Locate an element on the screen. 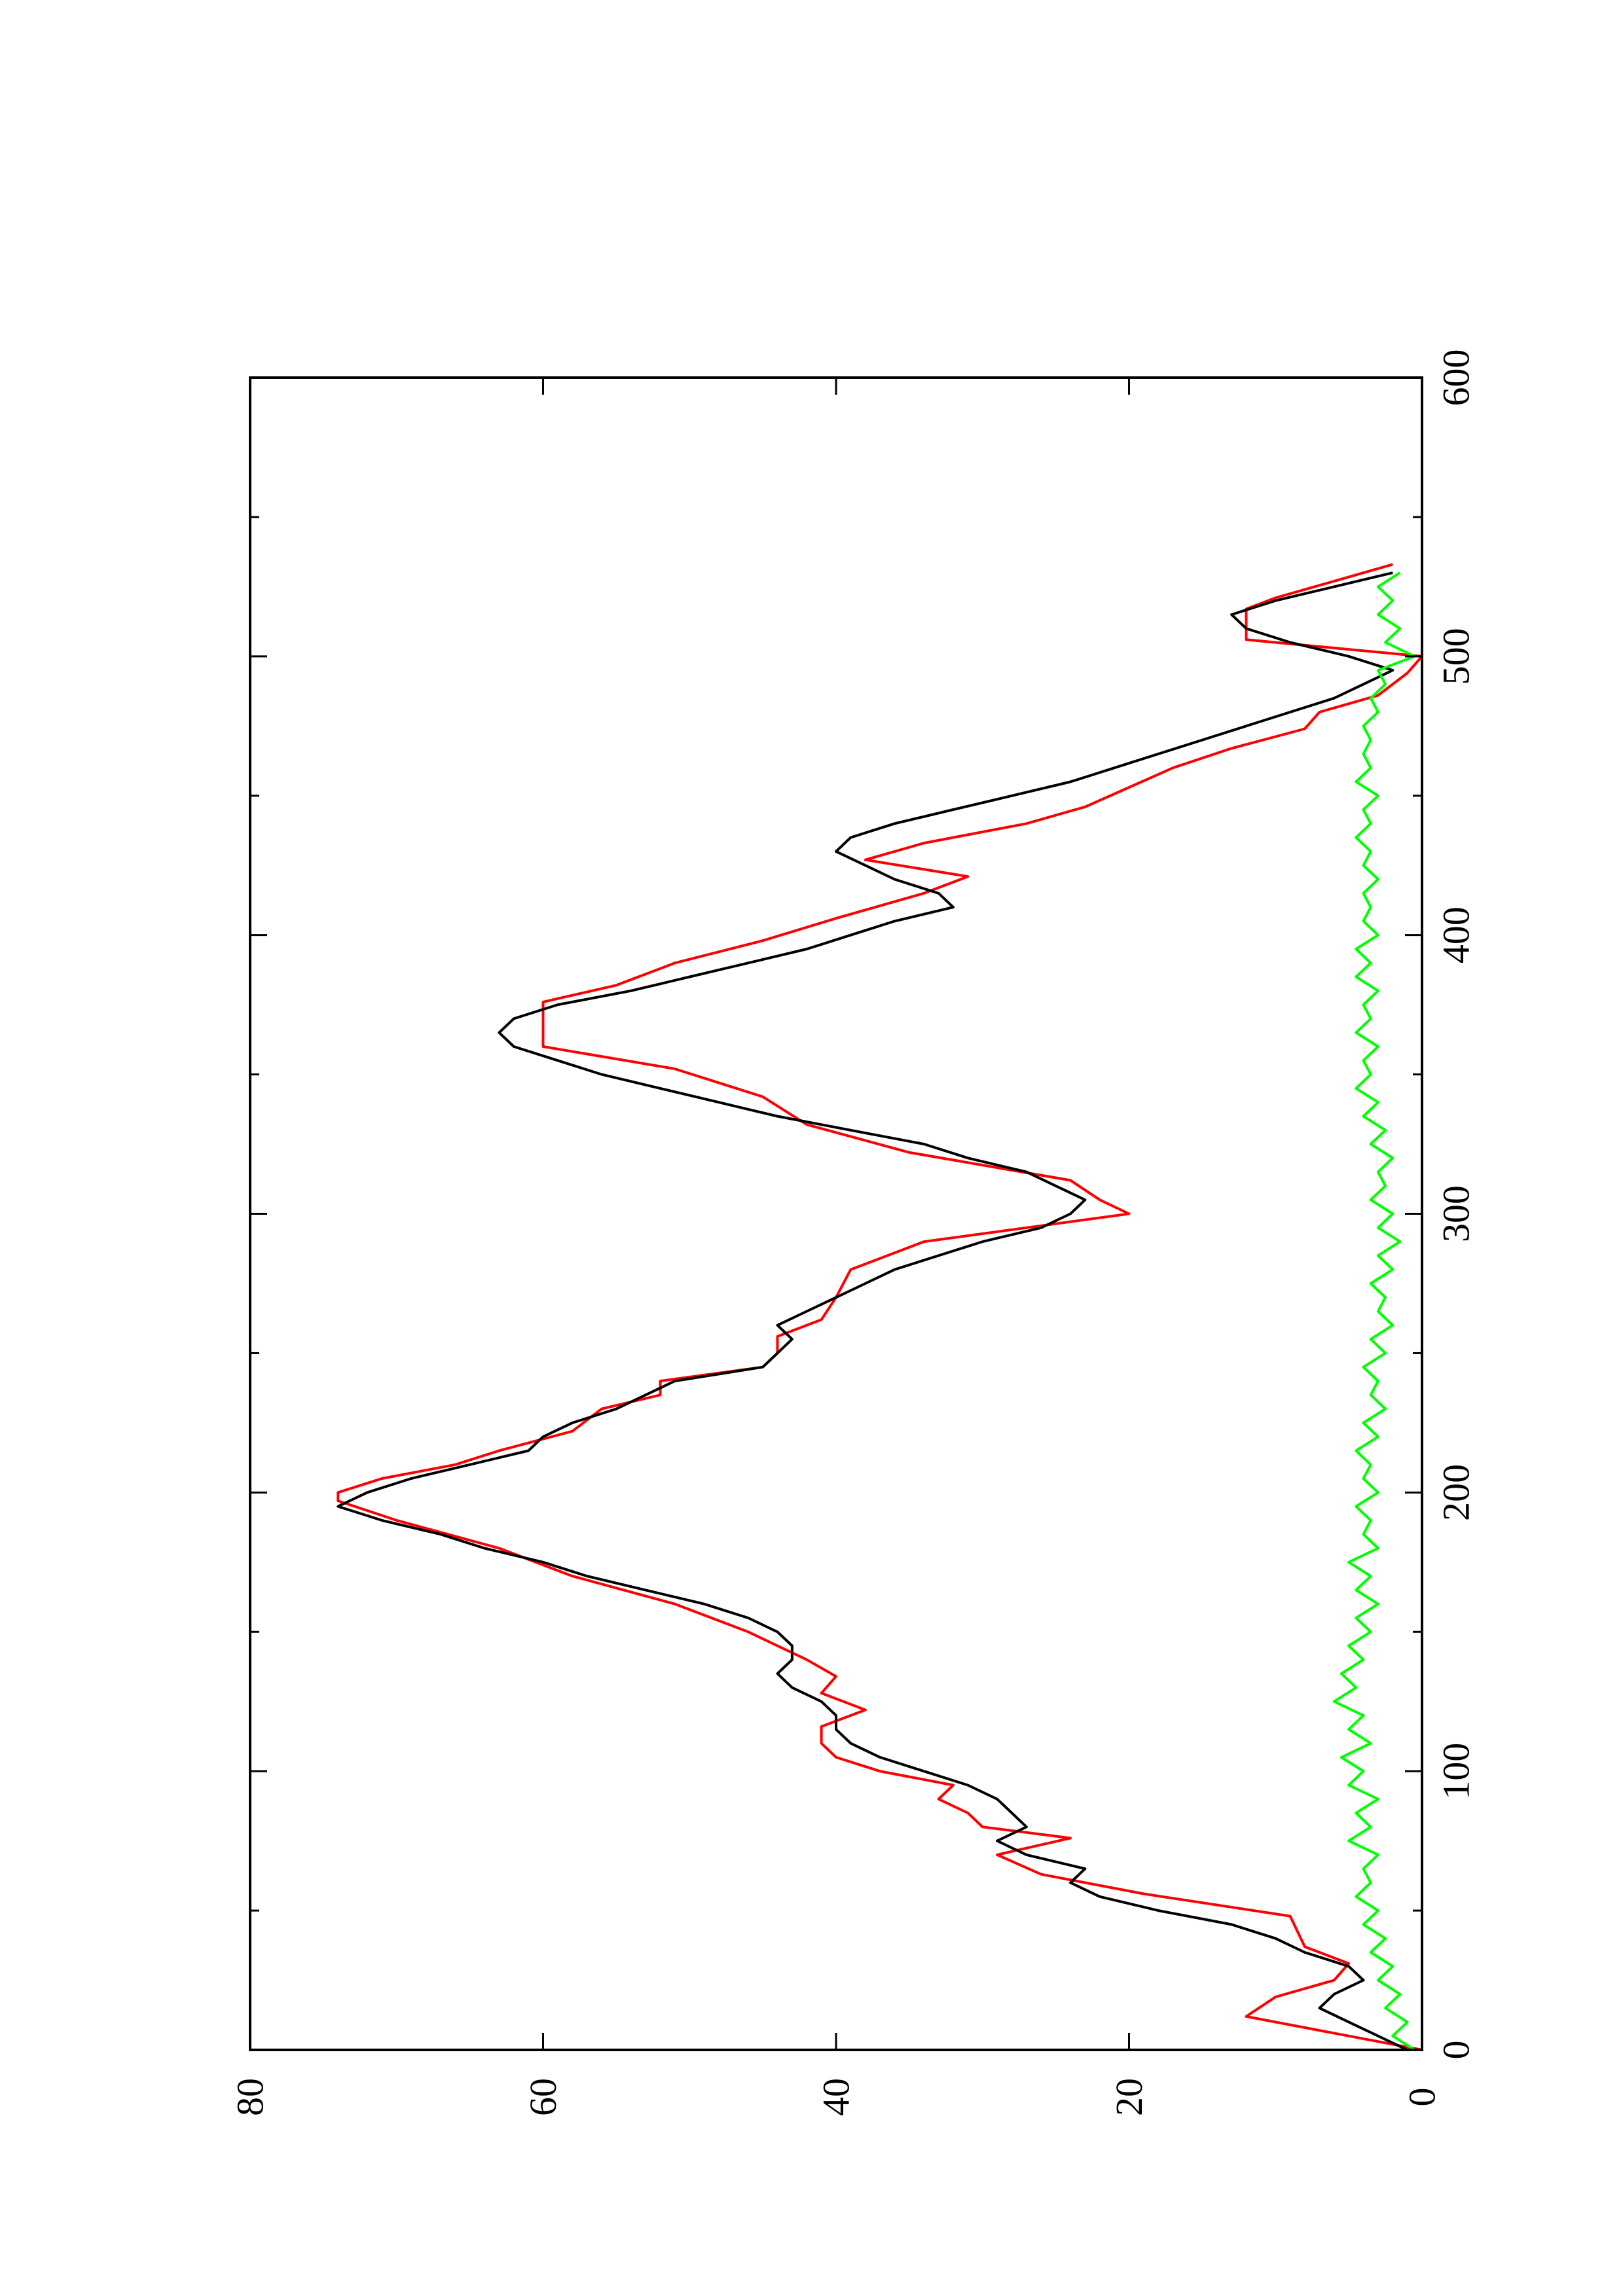 The image size is (1623, 2296). x-tick-label: 100 is located at coordinates (1456, 1771).